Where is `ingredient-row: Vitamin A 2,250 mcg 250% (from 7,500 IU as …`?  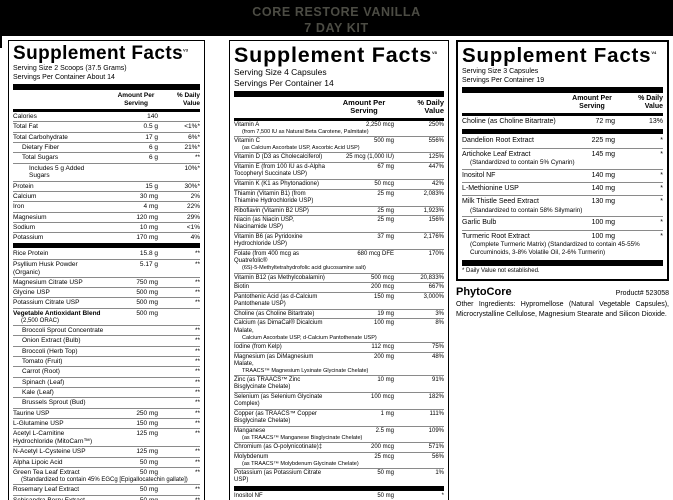 ingredient-row: Vitamin A 2,250 mcg 250% (from 7,500 IU as … is located at coordinates (339, 128).